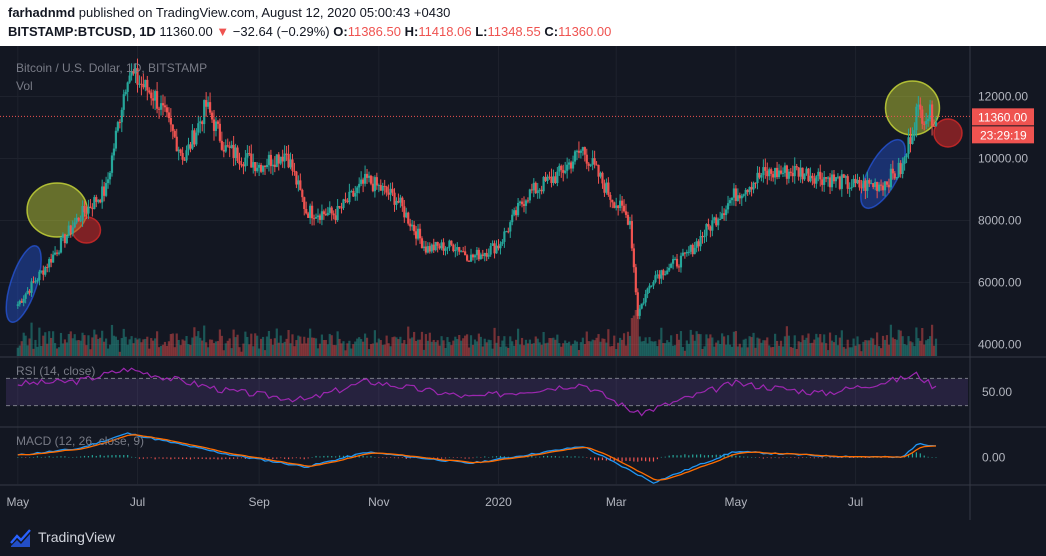 The image size is (1046, 556). Describe the element at coordinates (997, 392) in the screenshot. I see `rsi-tick-label: 50.00` at that location.